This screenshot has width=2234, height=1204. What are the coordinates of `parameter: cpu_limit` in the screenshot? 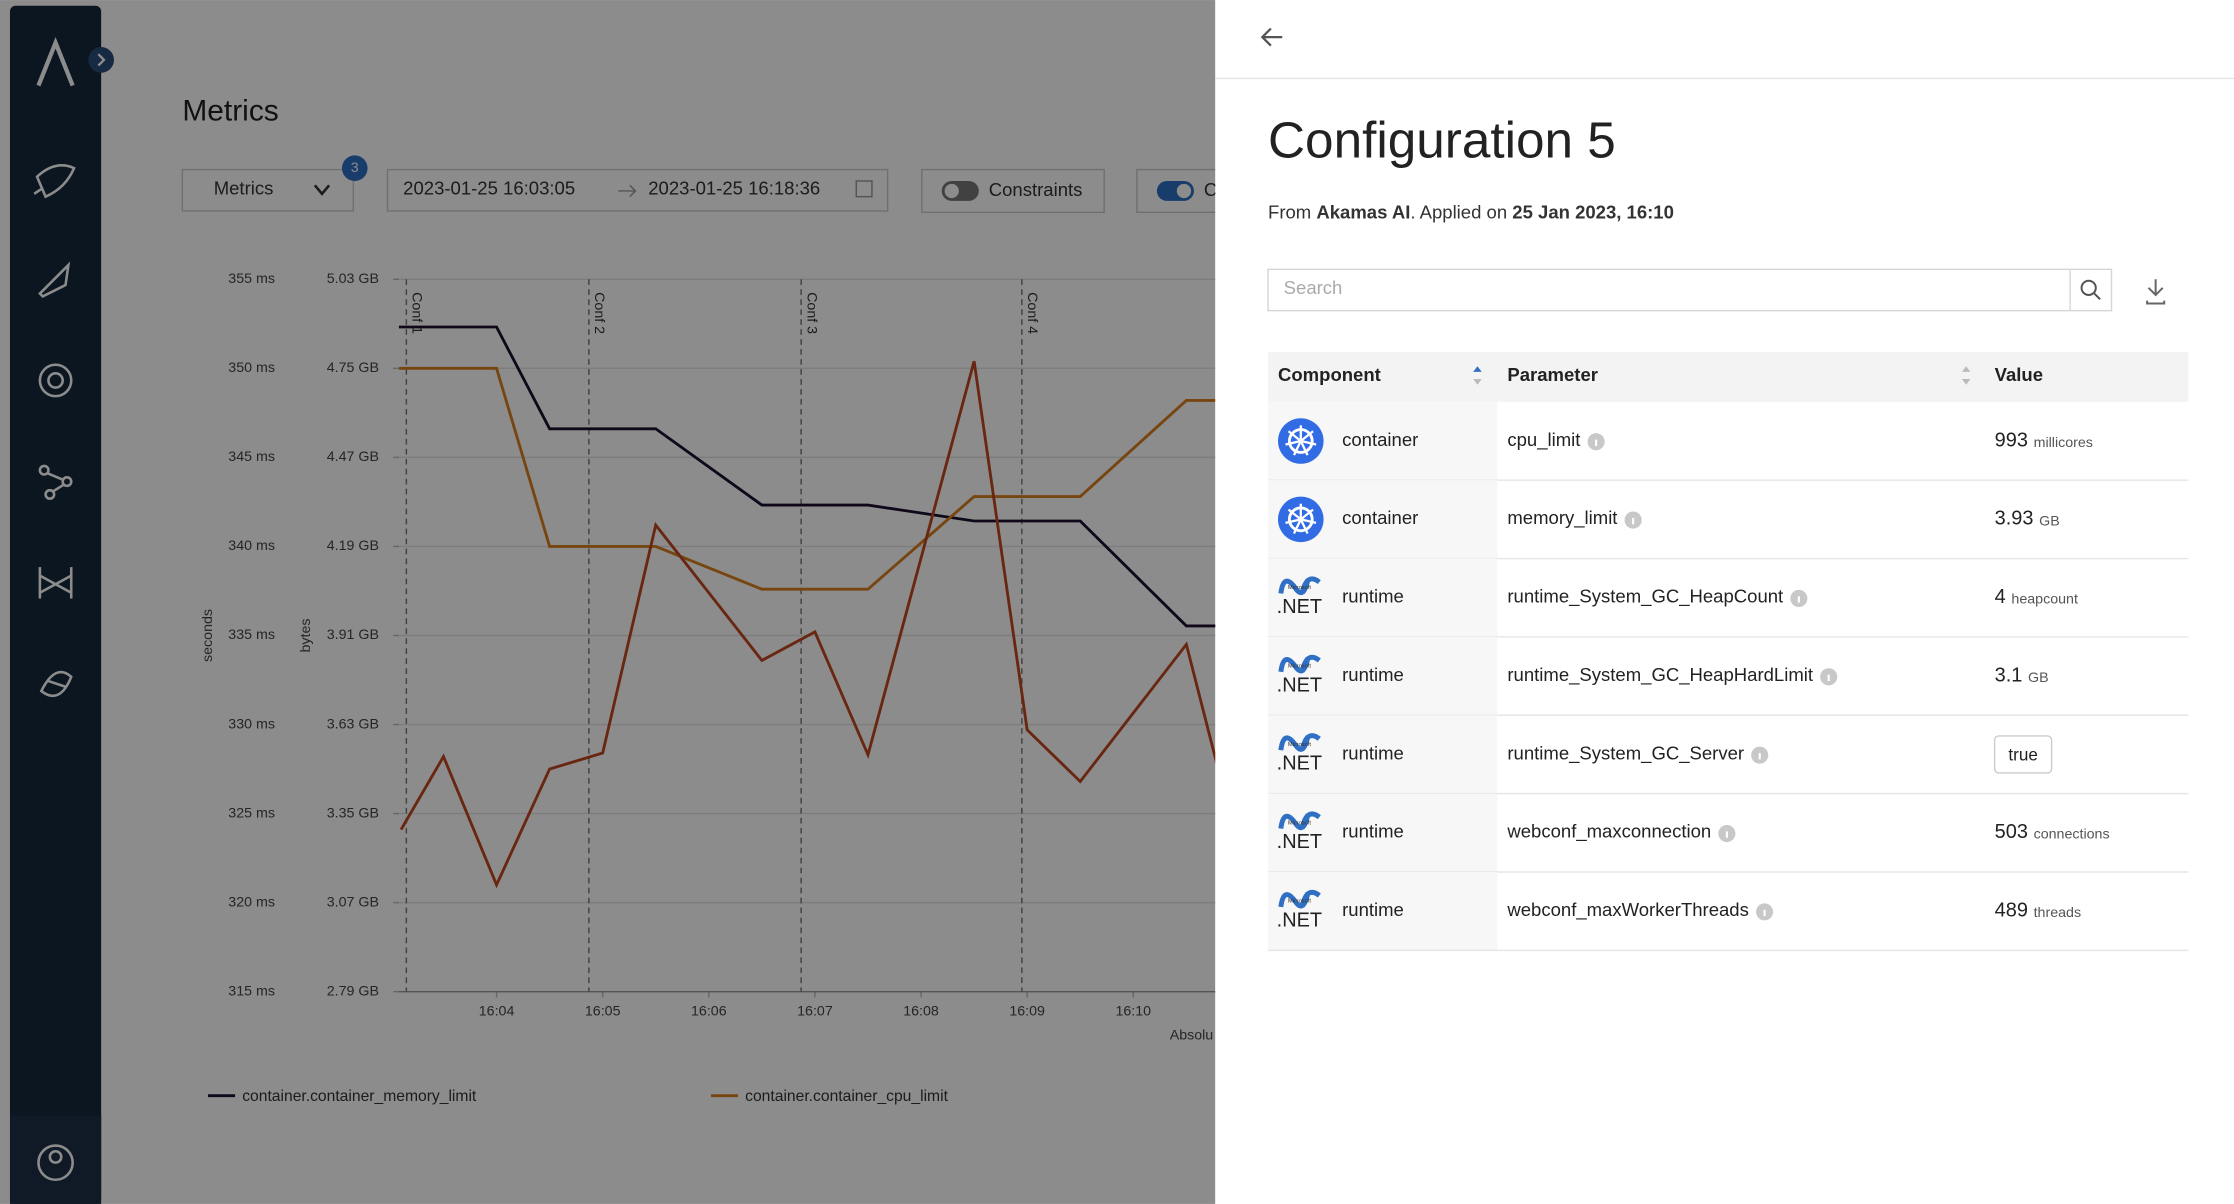 It's located at (1544, 440).